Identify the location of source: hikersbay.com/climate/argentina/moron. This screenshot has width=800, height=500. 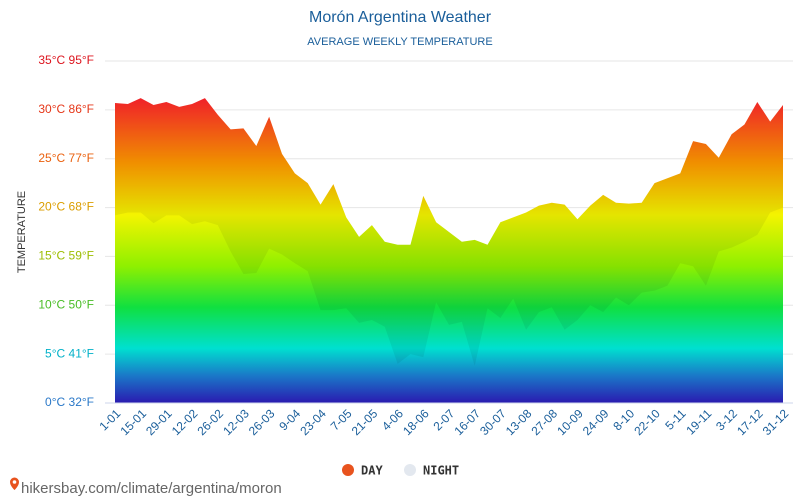
(146, 487).